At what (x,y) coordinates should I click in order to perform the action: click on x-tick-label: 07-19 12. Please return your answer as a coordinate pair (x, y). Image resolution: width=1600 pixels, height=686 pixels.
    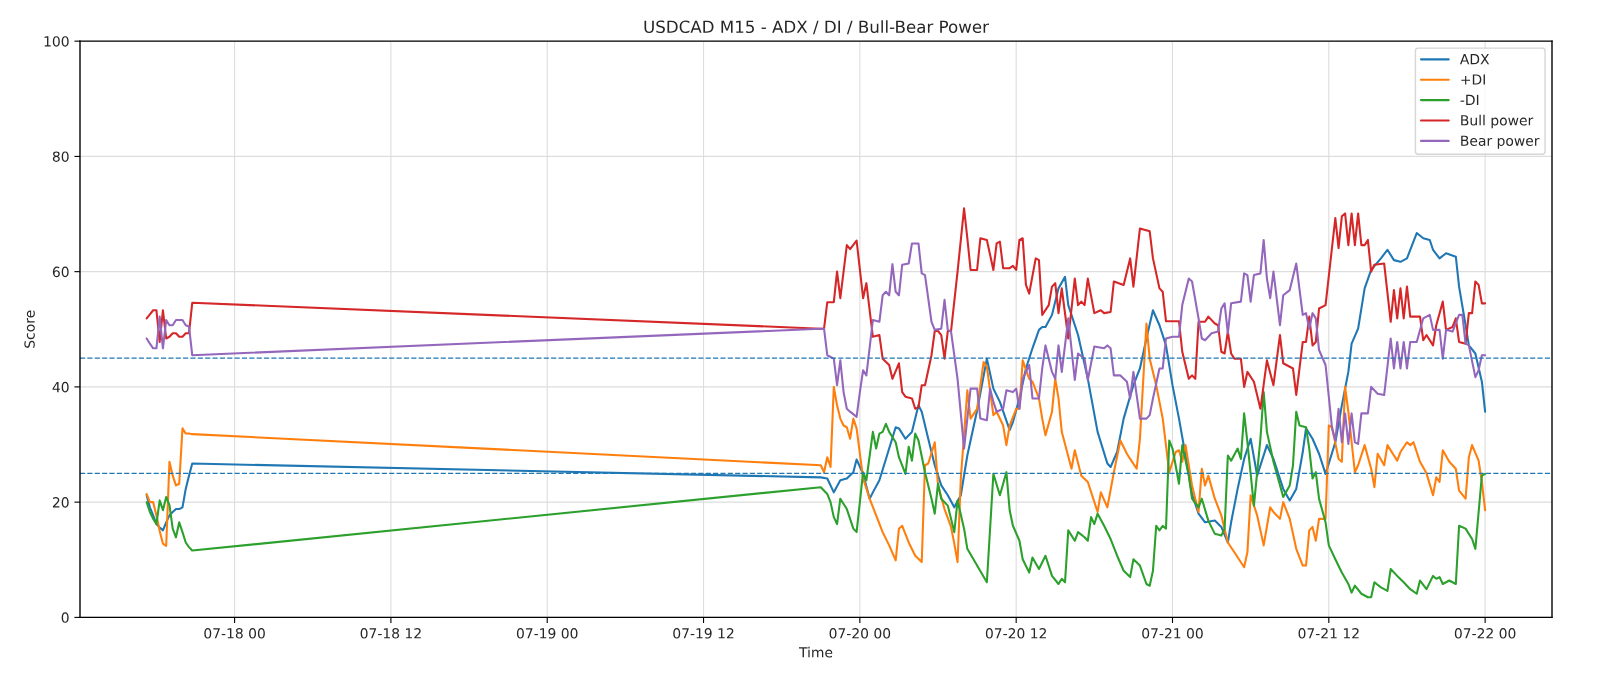
    Looking at the image, I should click on (703, 633).